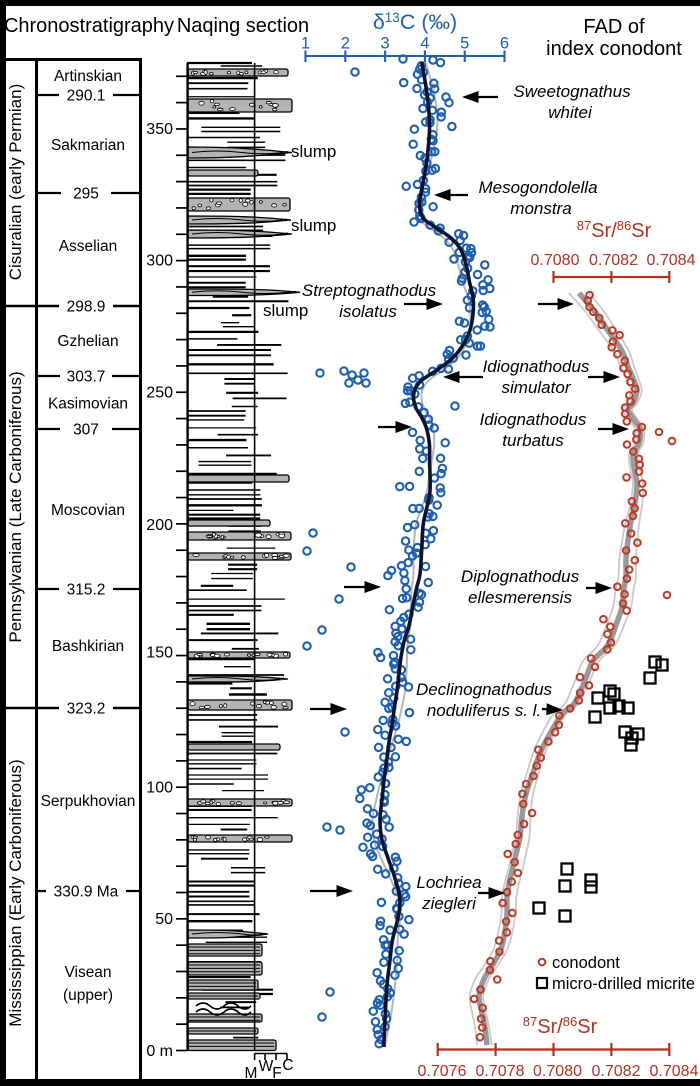 Image resolution: width=700 pixels, height=1086 pixels. What do you see at coordinates (86, 307) in the screenshot?
I see `svg-text: 298.9` at bounding box center [86, 307].